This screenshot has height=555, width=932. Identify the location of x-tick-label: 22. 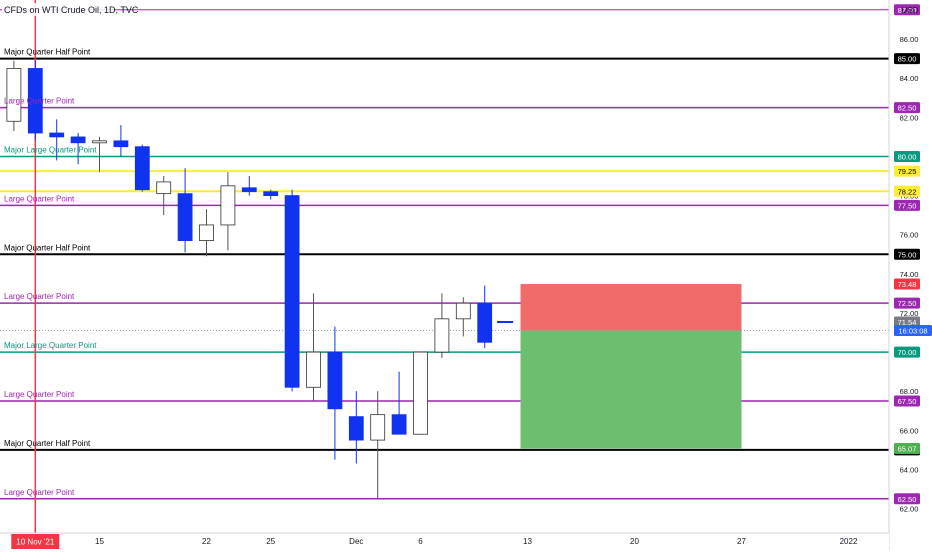
(206, 541).